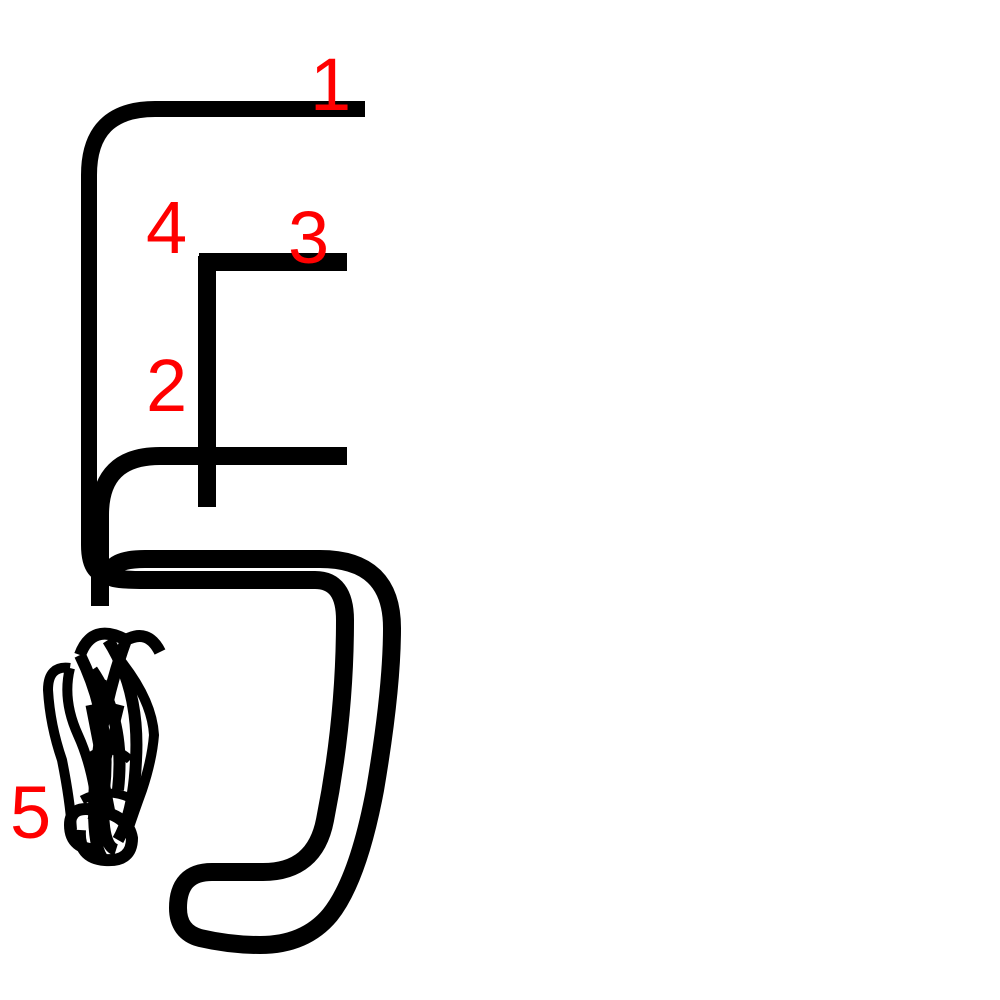 The image size is (1000, 1000). What do you see at coordinates (219, 526) in the screenshot?
I see `stroke-4-path` at bounding box center [219, 526].